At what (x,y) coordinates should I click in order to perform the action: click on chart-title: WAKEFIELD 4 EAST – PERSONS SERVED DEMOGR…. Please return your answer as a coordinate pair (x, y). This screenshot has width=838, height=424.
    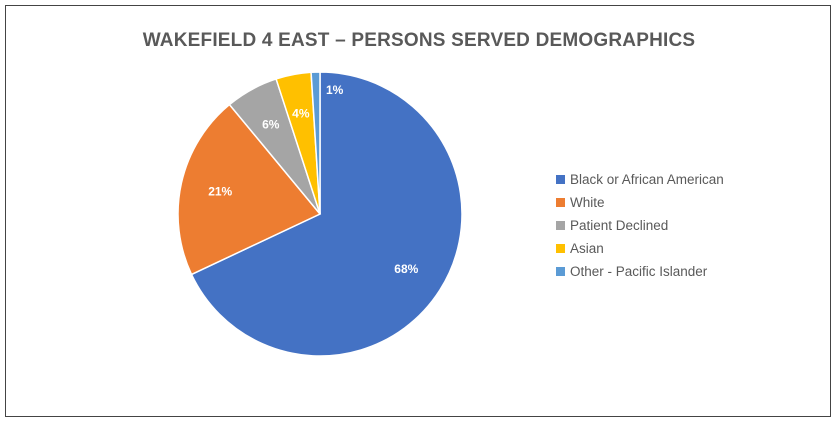
    Looking at the image, I should click on (419, 40).